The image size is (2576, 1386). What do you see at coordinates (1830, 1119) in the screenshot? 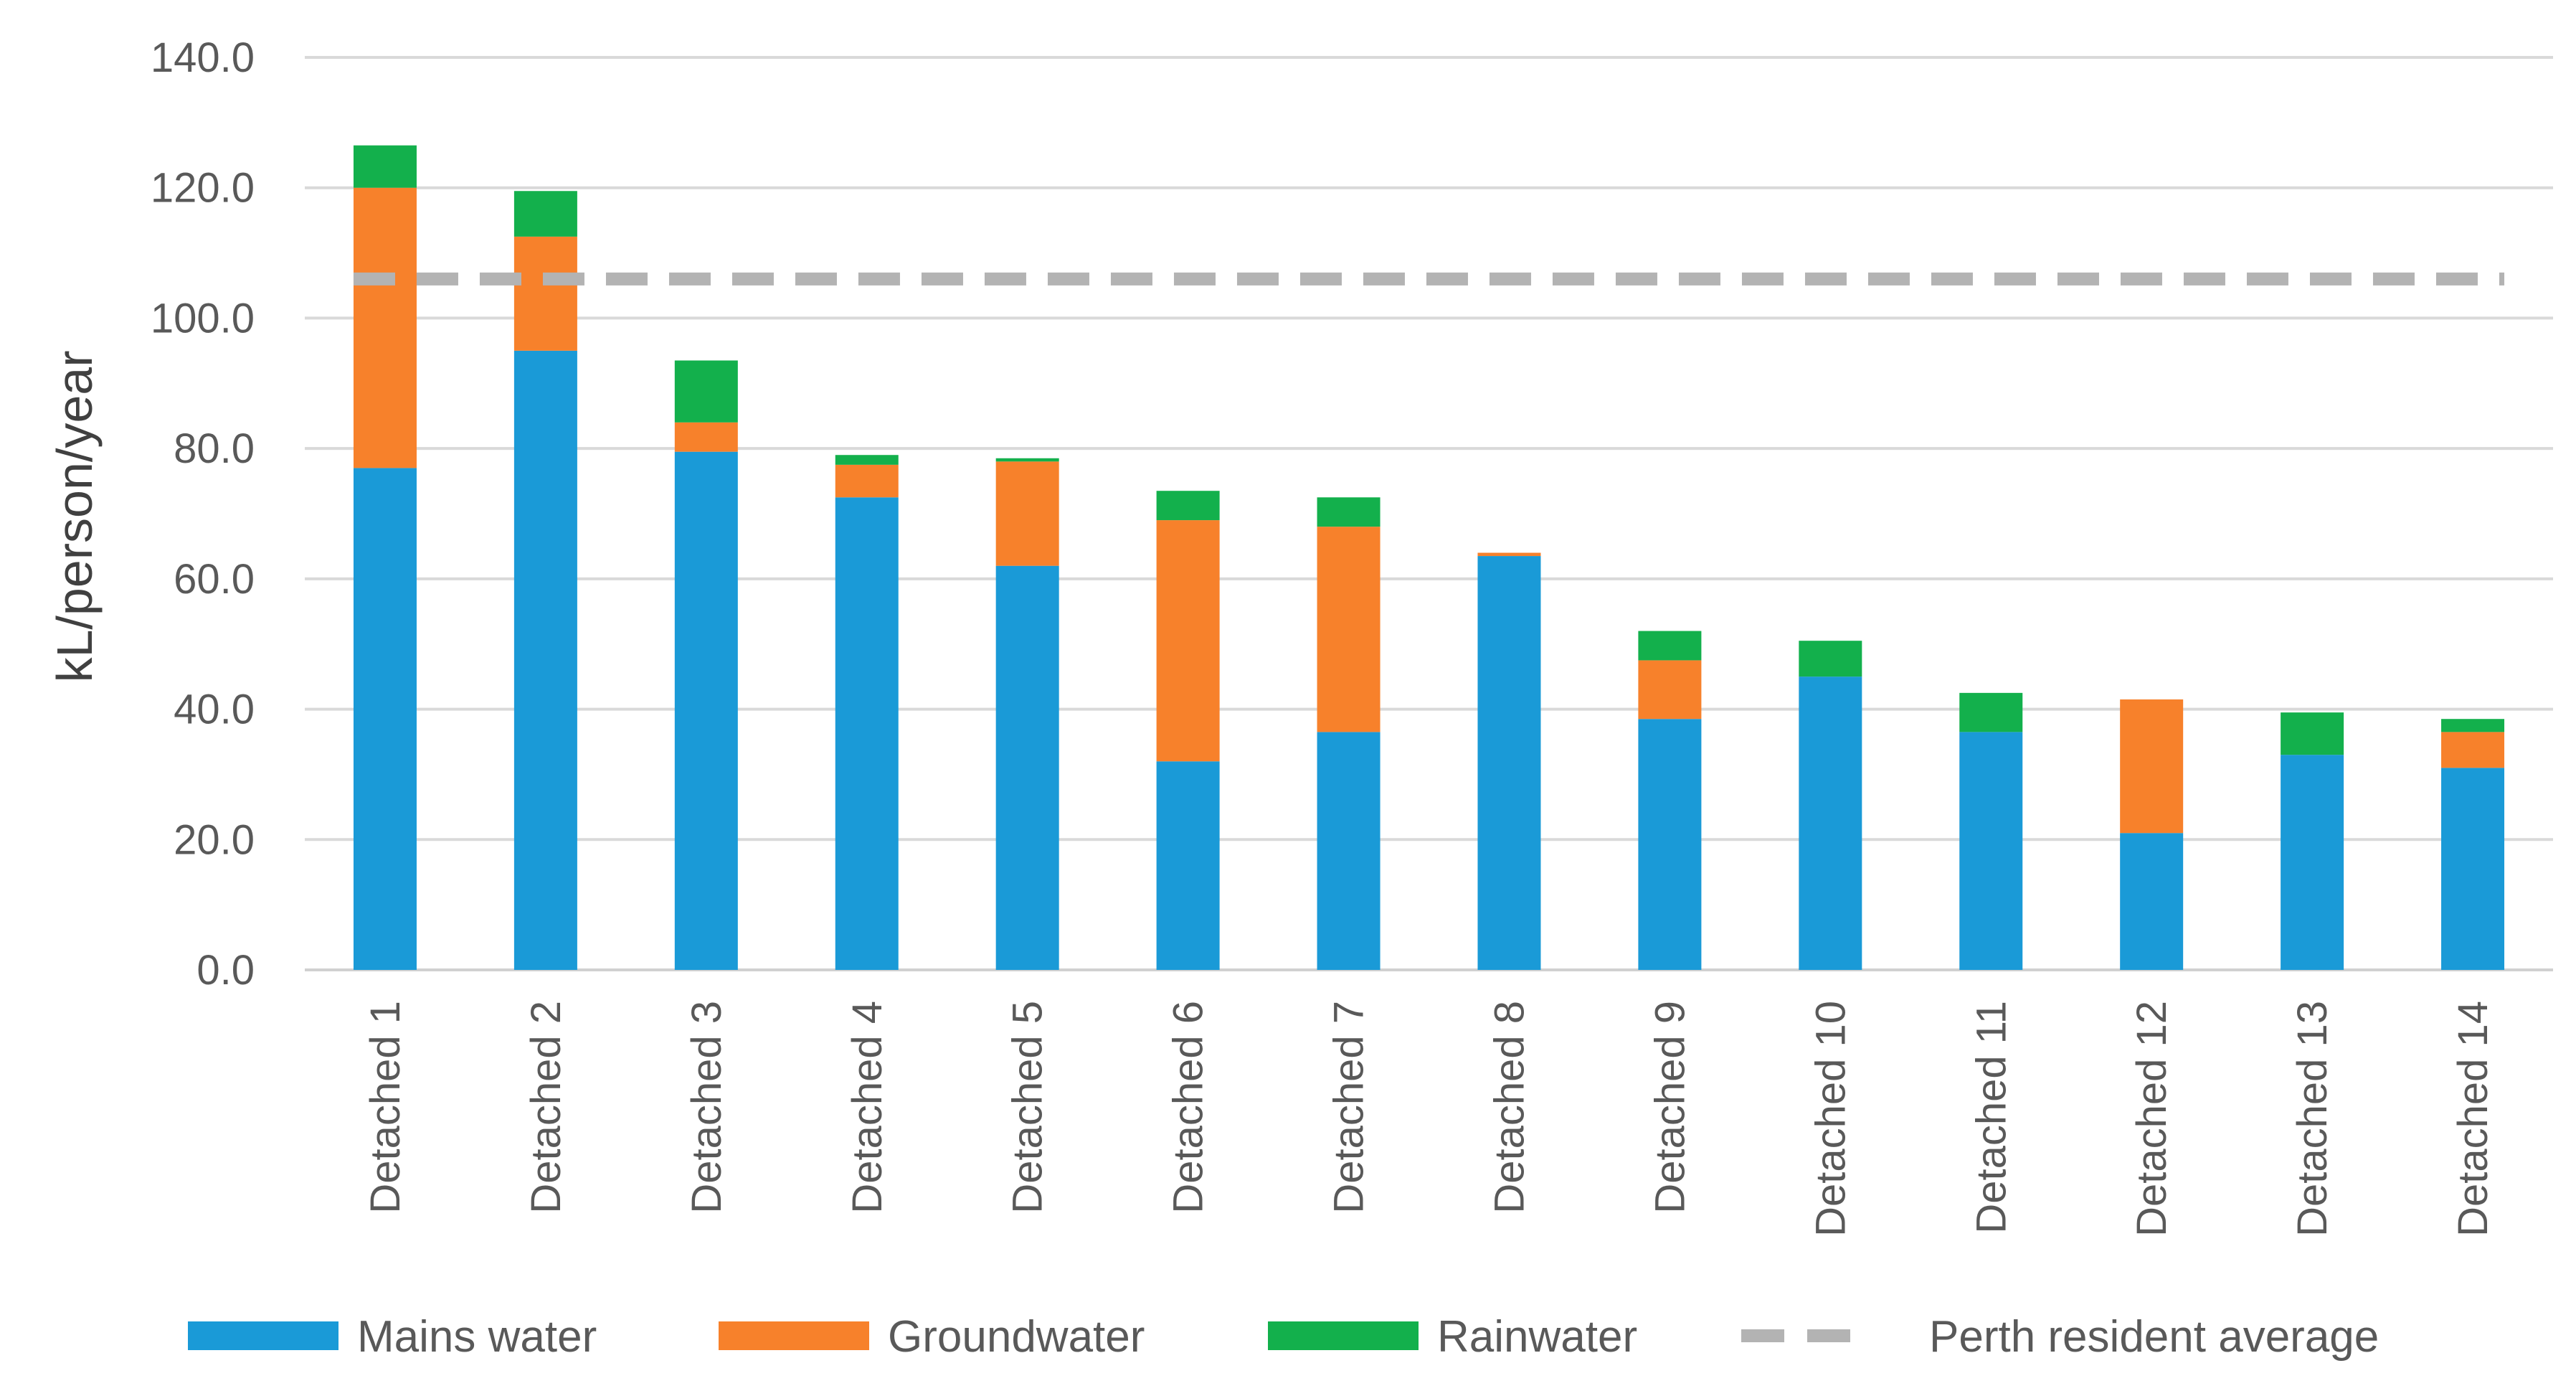
I see `x-tick-label: Detached 10` at bounding box center [1830, 1119].